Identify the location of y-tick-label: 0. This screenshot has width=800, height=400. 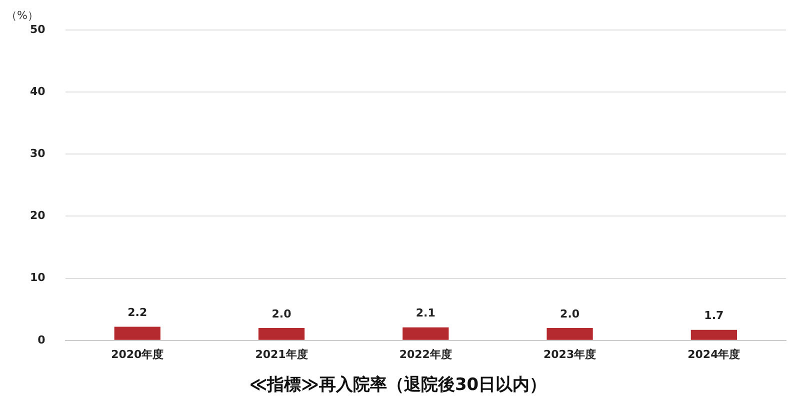
(42, 339).